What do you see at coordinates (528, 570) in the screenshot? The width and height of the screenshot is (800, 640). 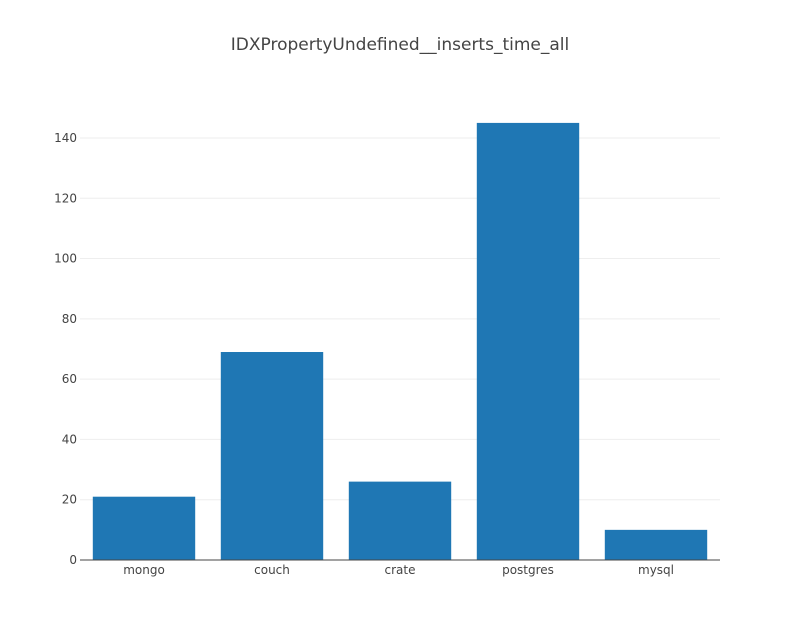 I see `x-tick-label-postgres: postgres` at bounding box center [528, 570].